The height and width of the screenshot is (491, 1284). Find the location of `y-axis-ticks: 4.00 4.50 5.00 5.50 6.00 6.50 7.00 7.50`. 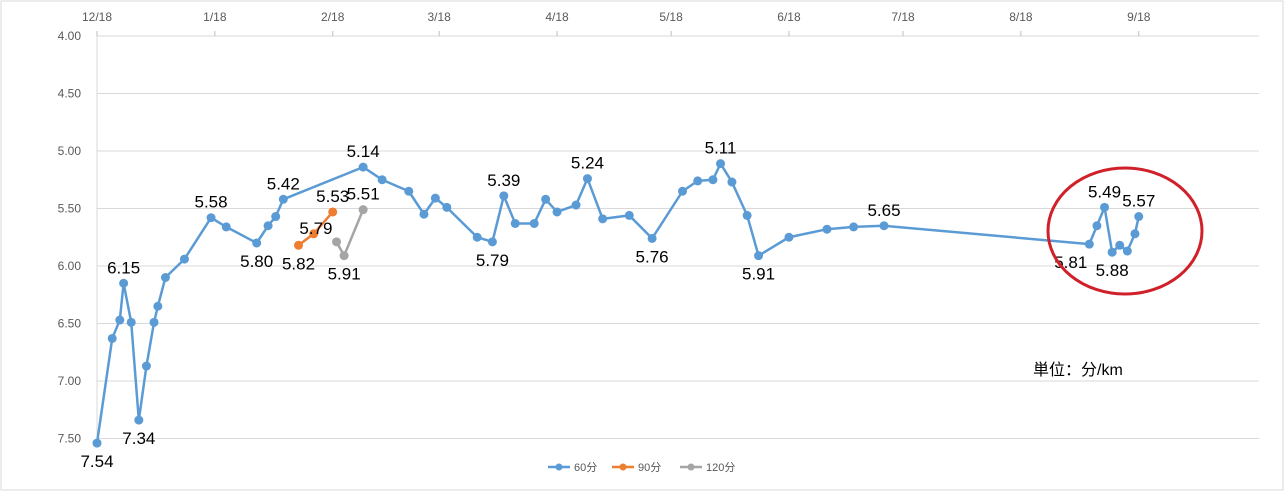

y-axis-ticks: 4.00 4.50 5.00 5.50 6.00 6.50 7.00 7.50 is located at coordinates (70, 237).